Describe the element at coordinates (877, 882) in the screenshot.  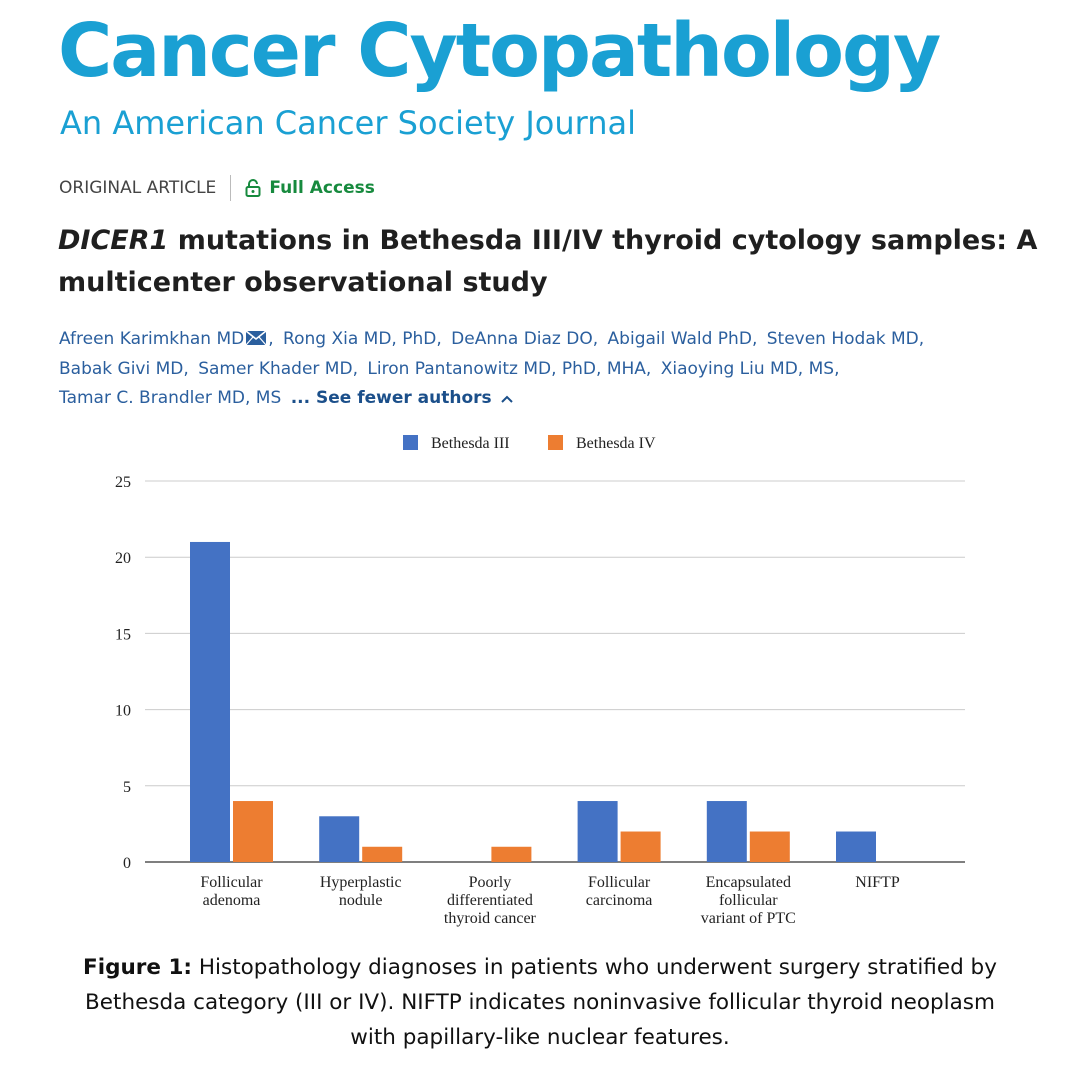
I see `x-tick-label: NIFTP` at that location.